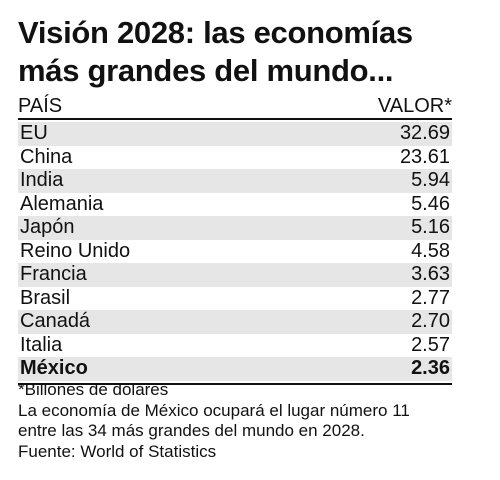  What do you see at coordinates (46, 156) in the screenshot?
I see `country-name: China` at bounding box center [46, 156].